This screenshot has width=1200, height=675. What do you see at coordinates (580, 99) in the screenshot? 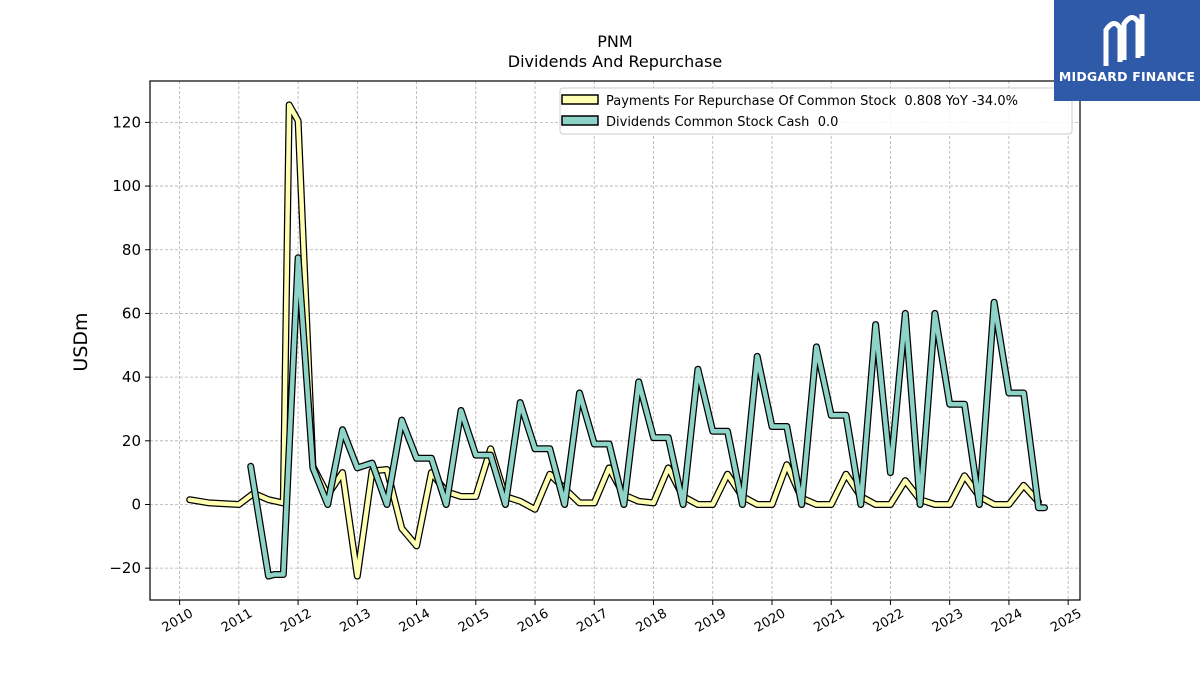
I see `legend-swatch-repurchase` at bounding box center [580, 99].